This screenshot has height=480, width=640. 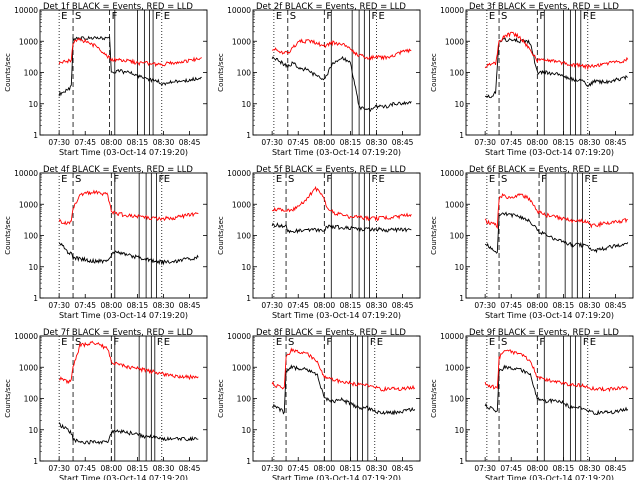 What do you see at coordinates (272, 305) in the screenshot?
I see `x-tick-label: 07:30` at bounding box center [272, 305].